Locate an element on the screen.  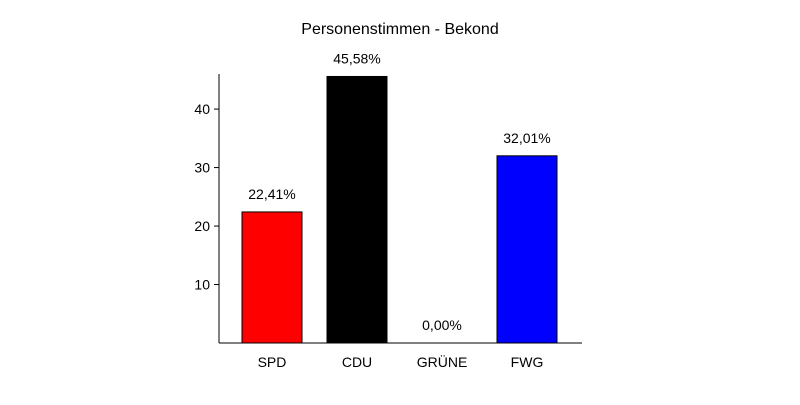
category-label: GRÜNE is located at coordinates (442, 361).